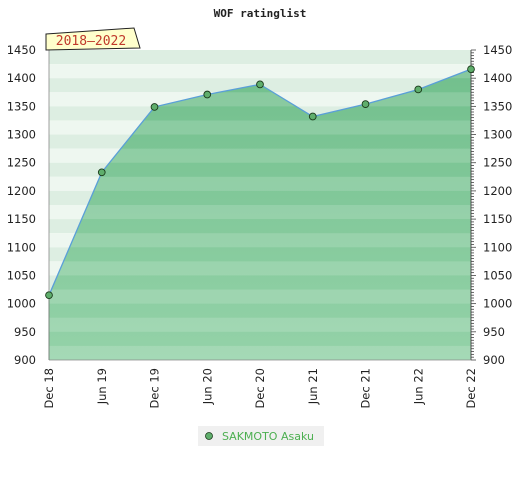  What do you see at coordinates (91, 41) in the screenshot?
I see `period-badge-label: 2018–2022` at bounding box center [91, 41].